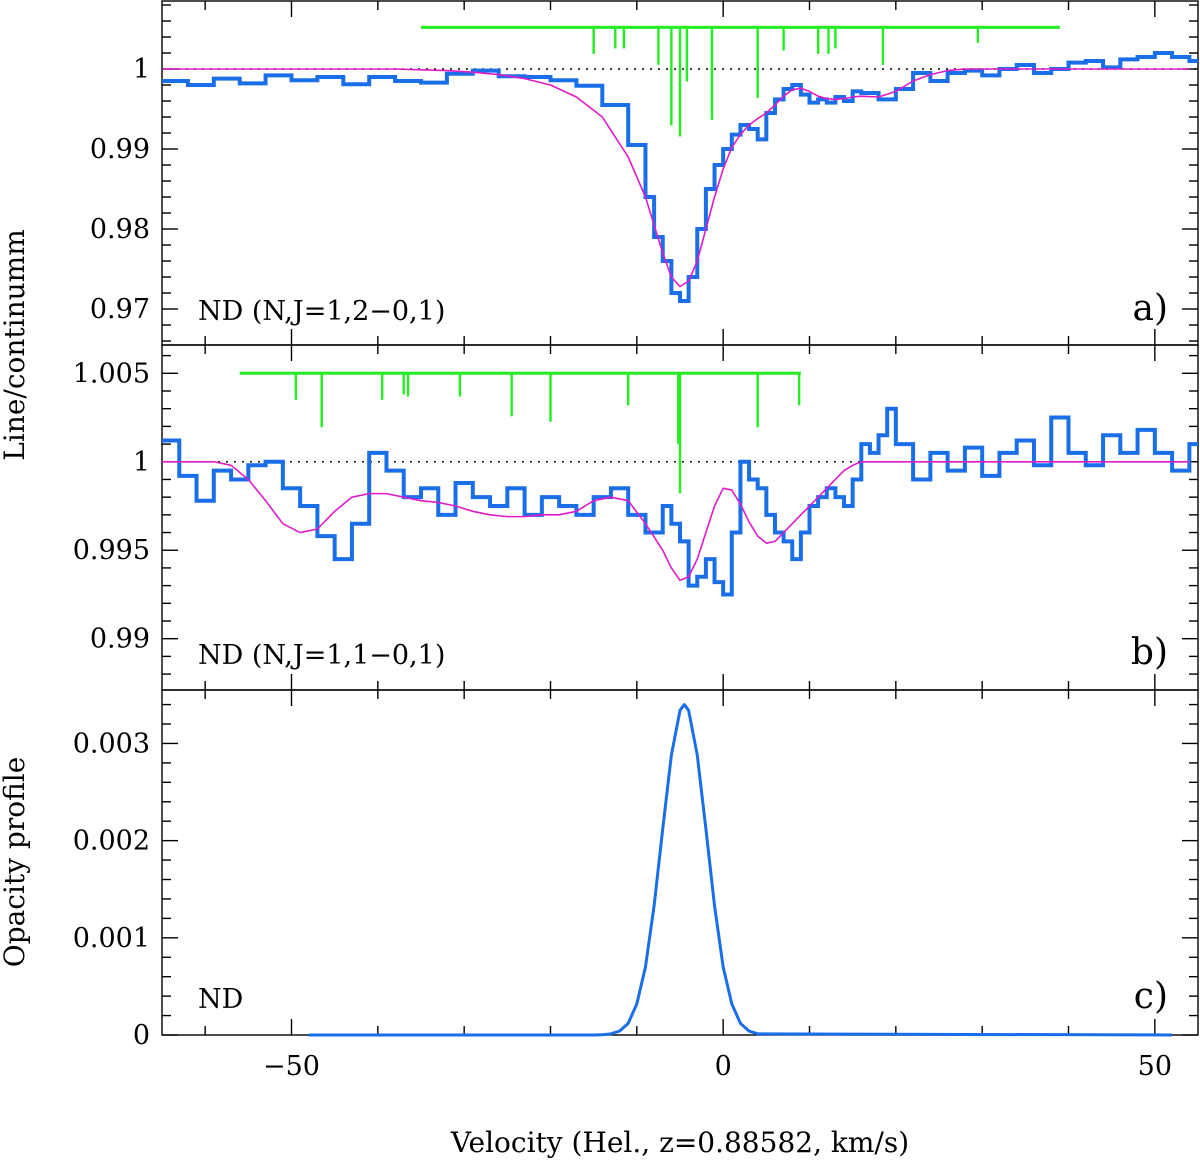 The height and width of the screenshot is (1162, 1200). Describe the element at coordinates (120, 309) in the screenshot. I see `panel-a-ytick-label: 0.97` at that location.